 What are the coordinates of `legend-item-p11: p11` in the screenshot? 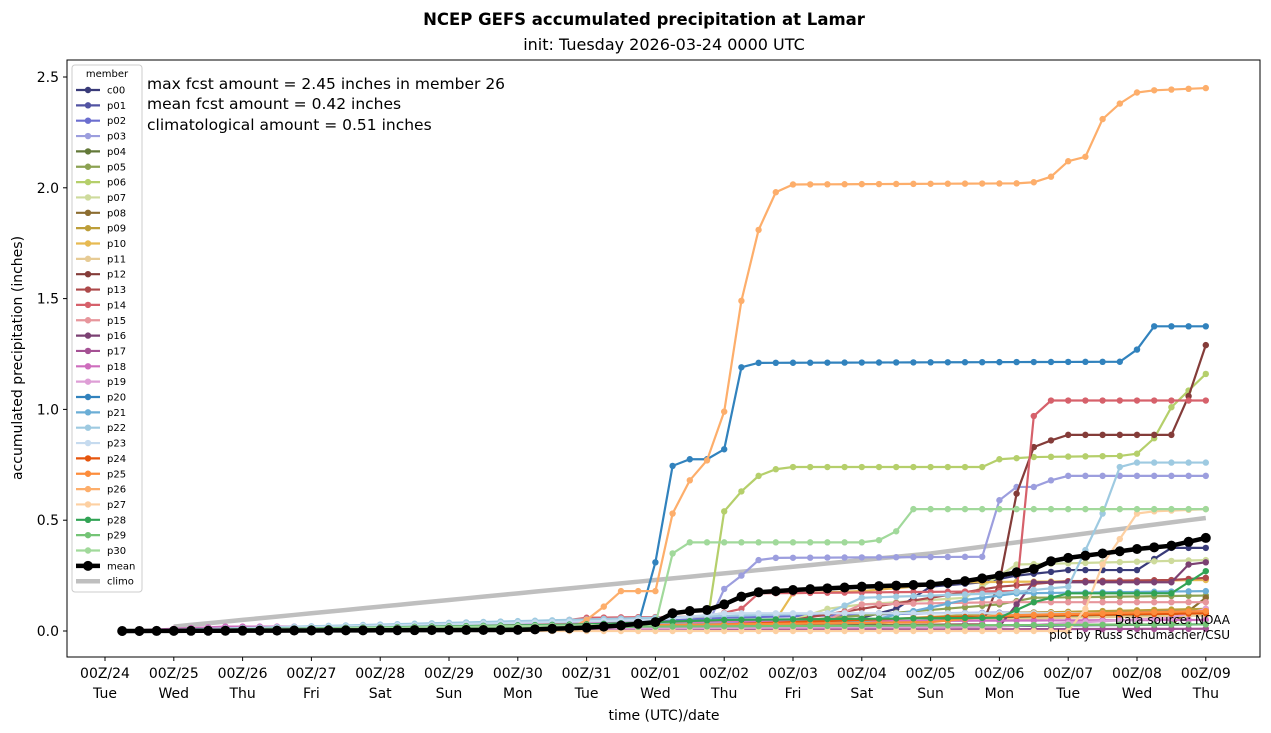 It's located at (101, 259).